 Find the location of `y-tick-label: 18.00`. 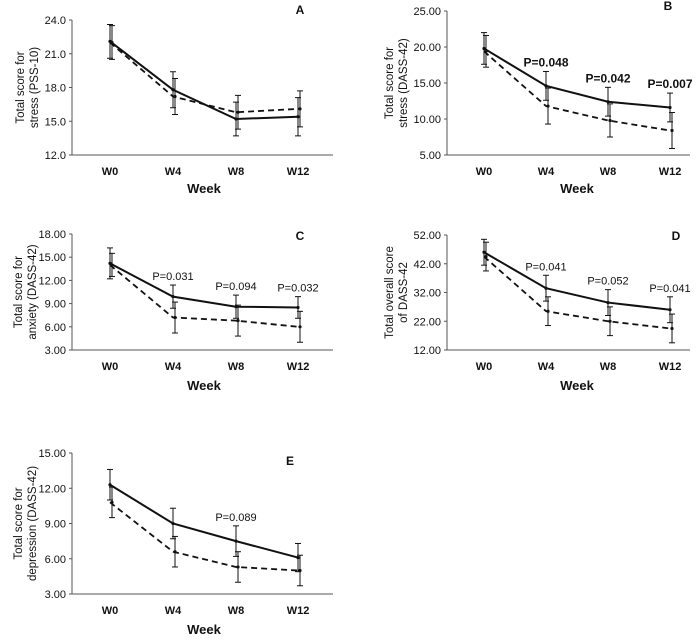

y-tick-label: 18.00 is located at coordinates (52, 235).